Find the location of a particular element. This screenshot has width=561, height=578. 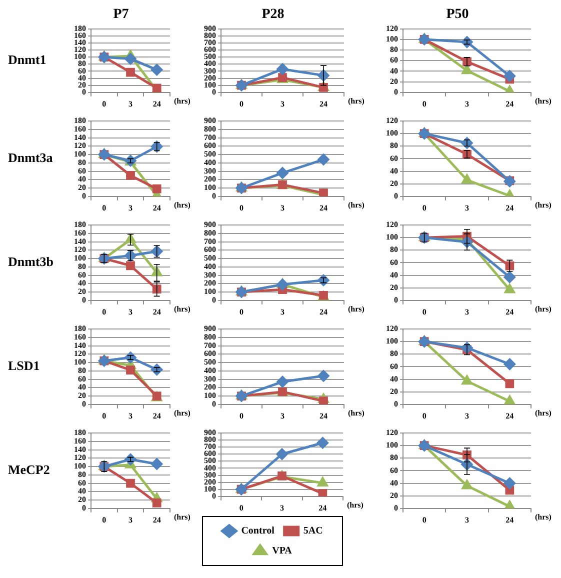

y-axis-title: LSD1 is located at coordinates (24, 366).